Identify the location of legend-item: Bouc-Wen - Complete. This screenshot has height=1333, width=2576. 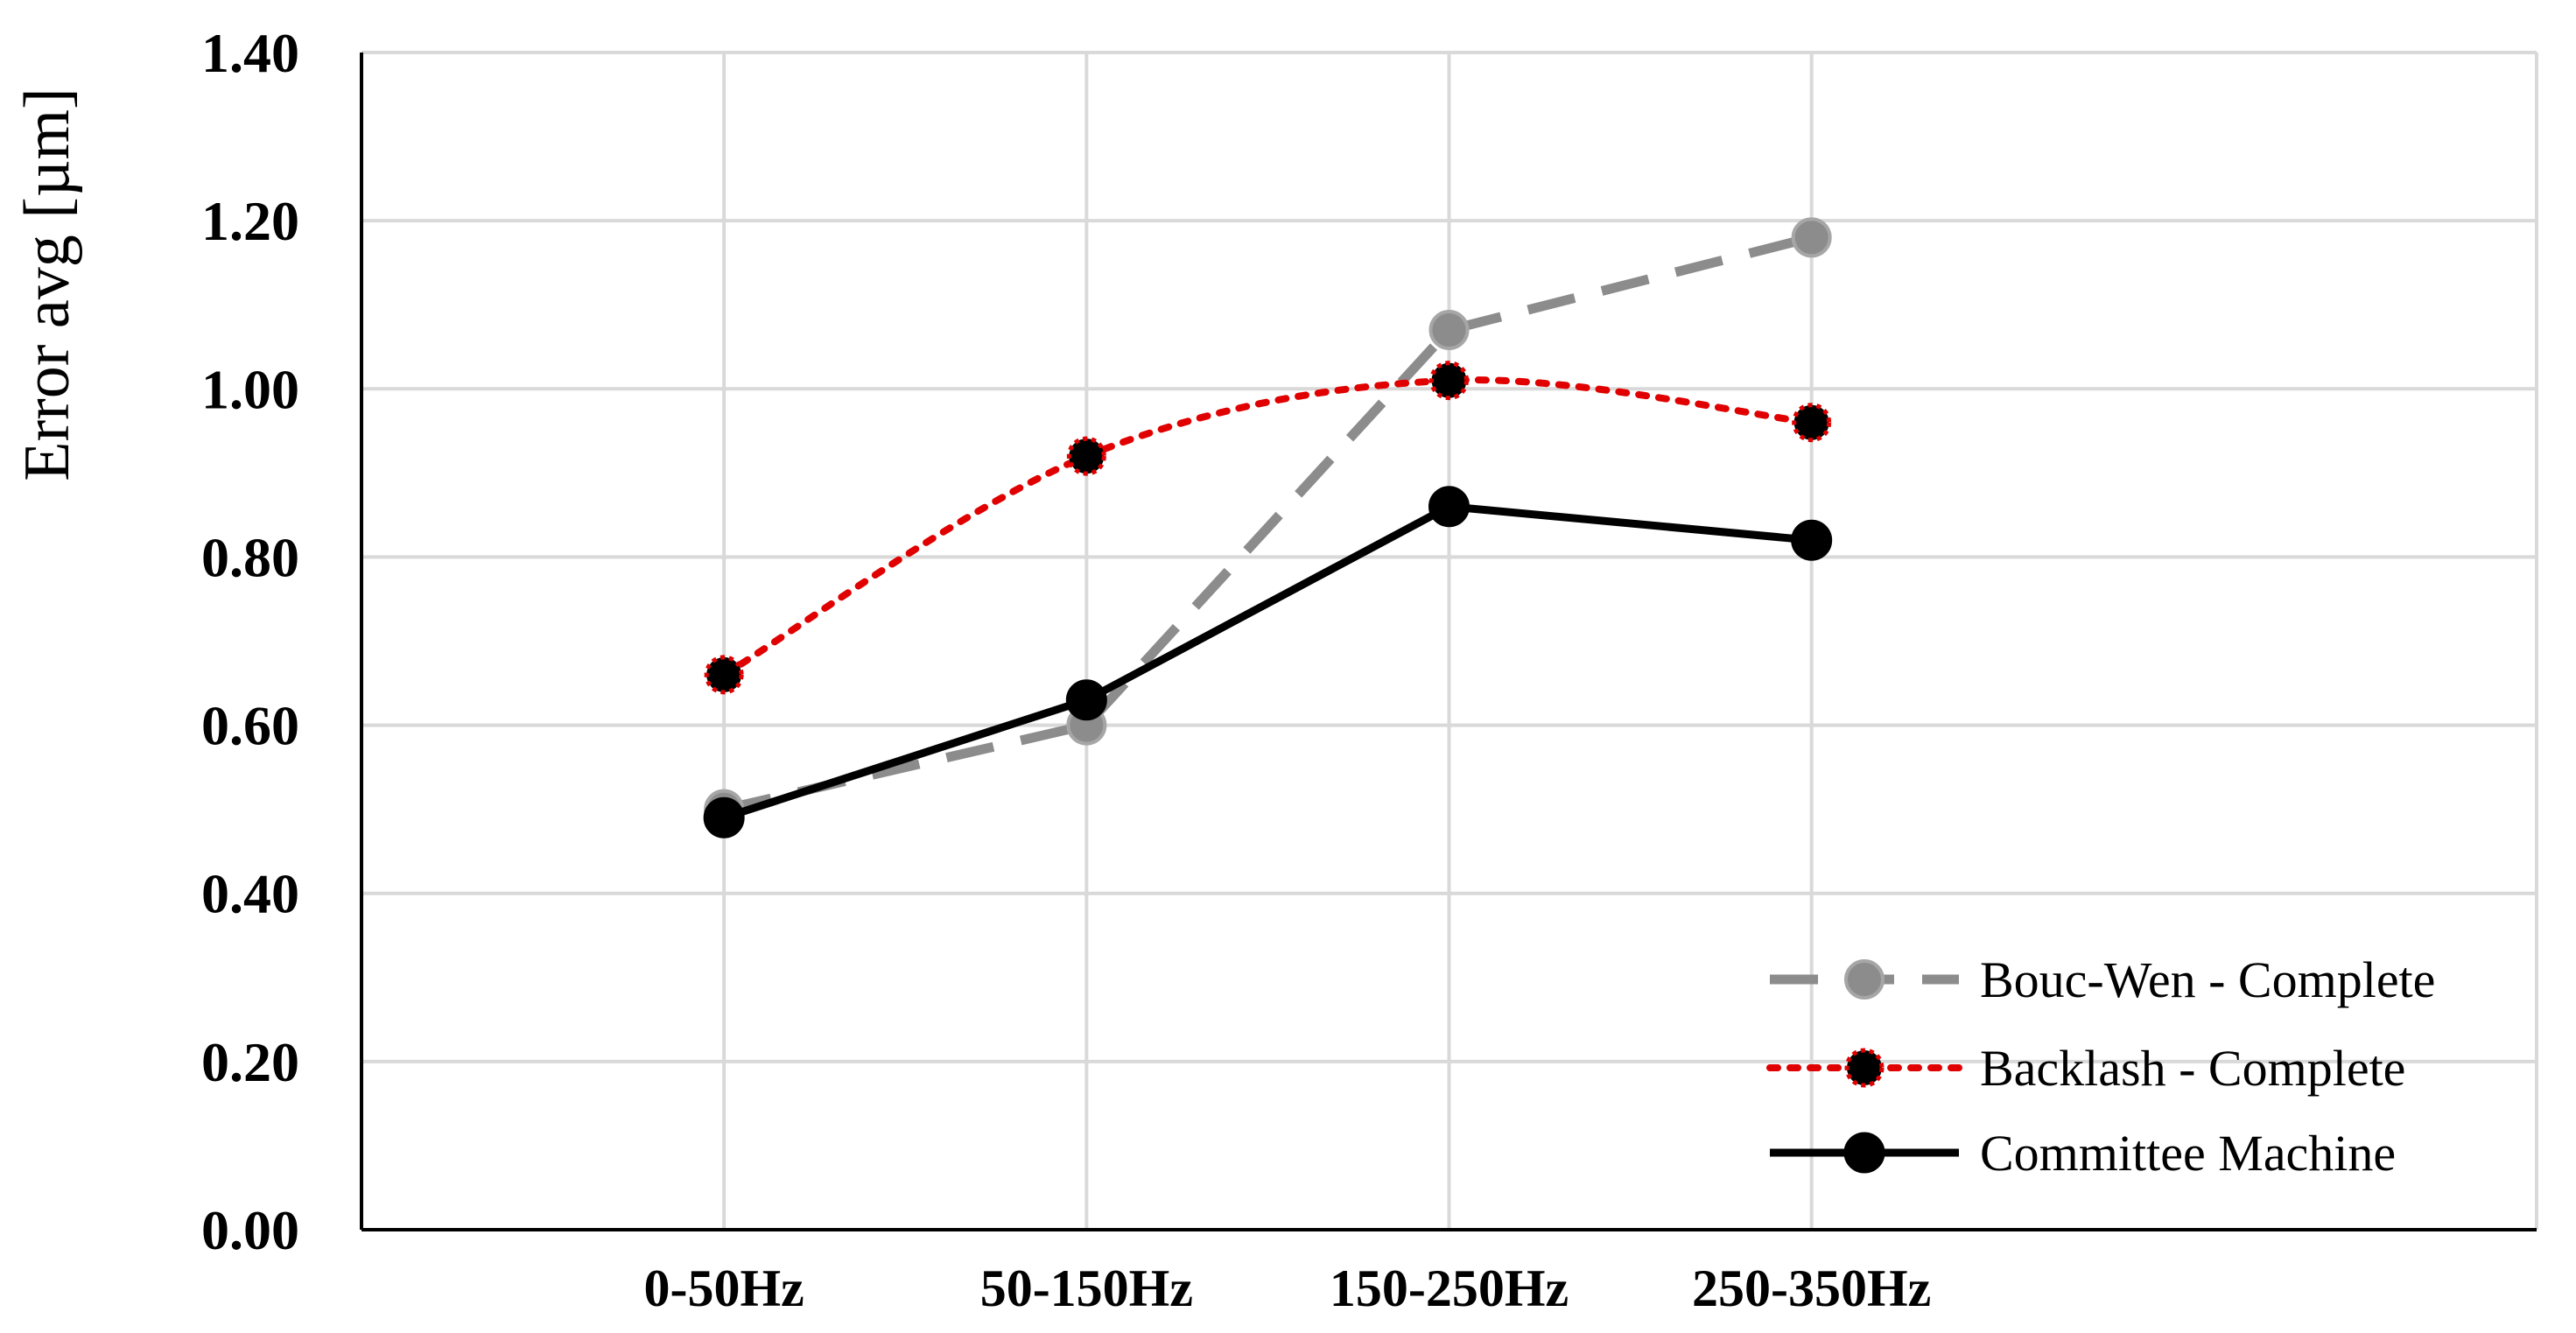
(2102, 979).